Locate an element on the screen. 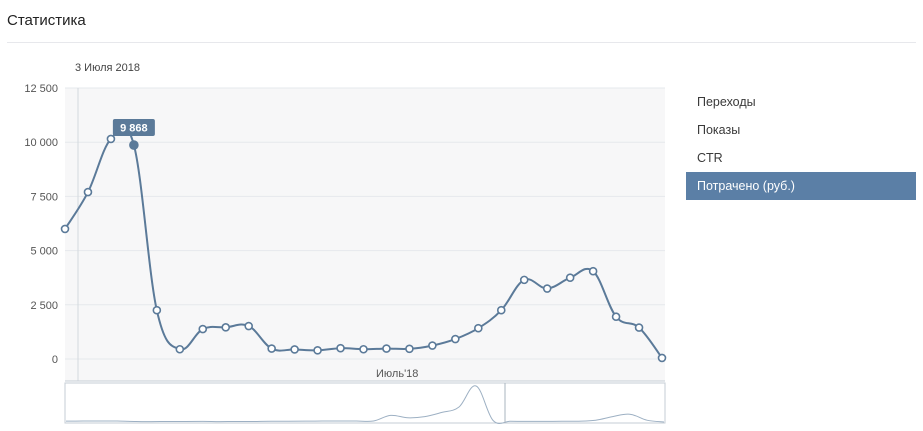 The width and height of the screenshot is (923, 431). y-tick-label: 12 500 is located at coordinates (41, 89).